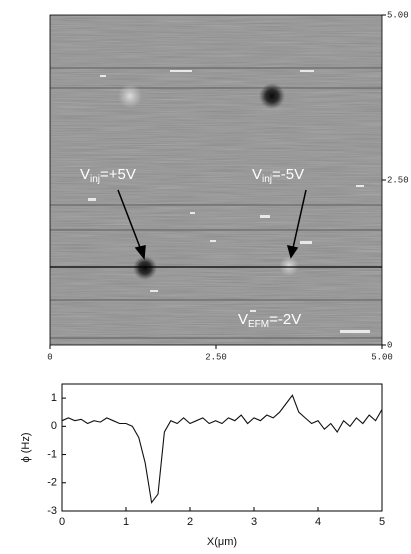  What do you see at coordinates (398, 180) in the screenshot?
I see `y-tick-label: 2.50` at bounding box center [398, 180].